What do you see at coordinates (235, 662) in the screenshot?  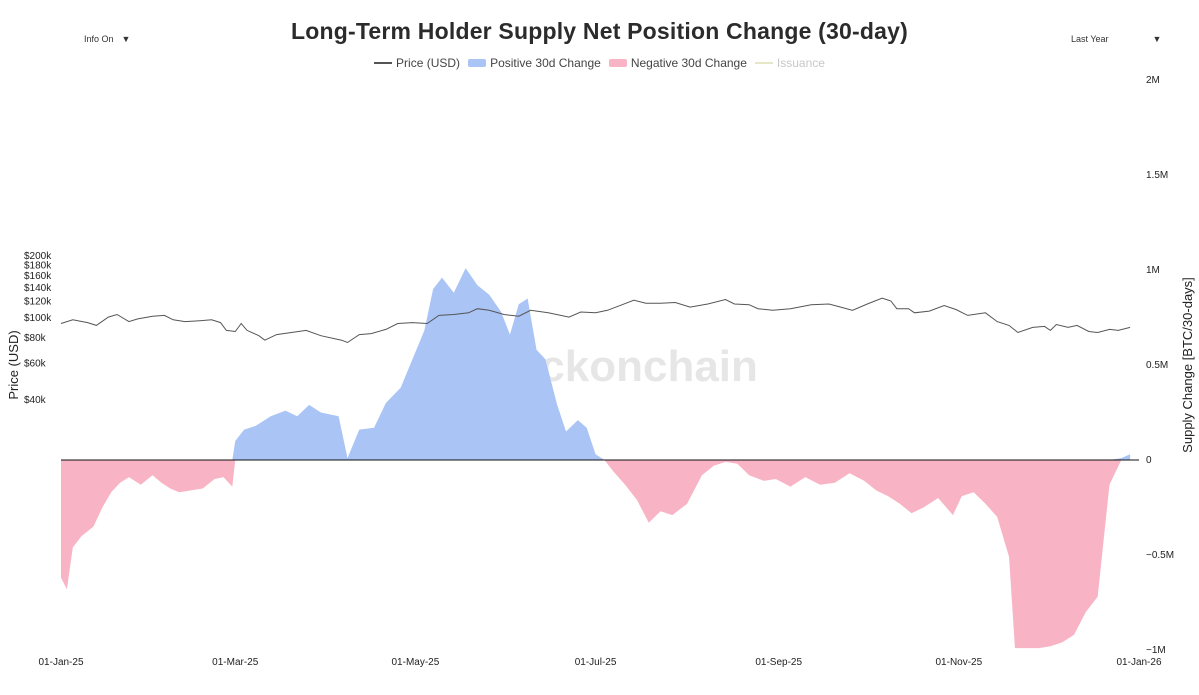 I see `x-tick-label: 01-Mar-25` at bounding box center [235, 662].